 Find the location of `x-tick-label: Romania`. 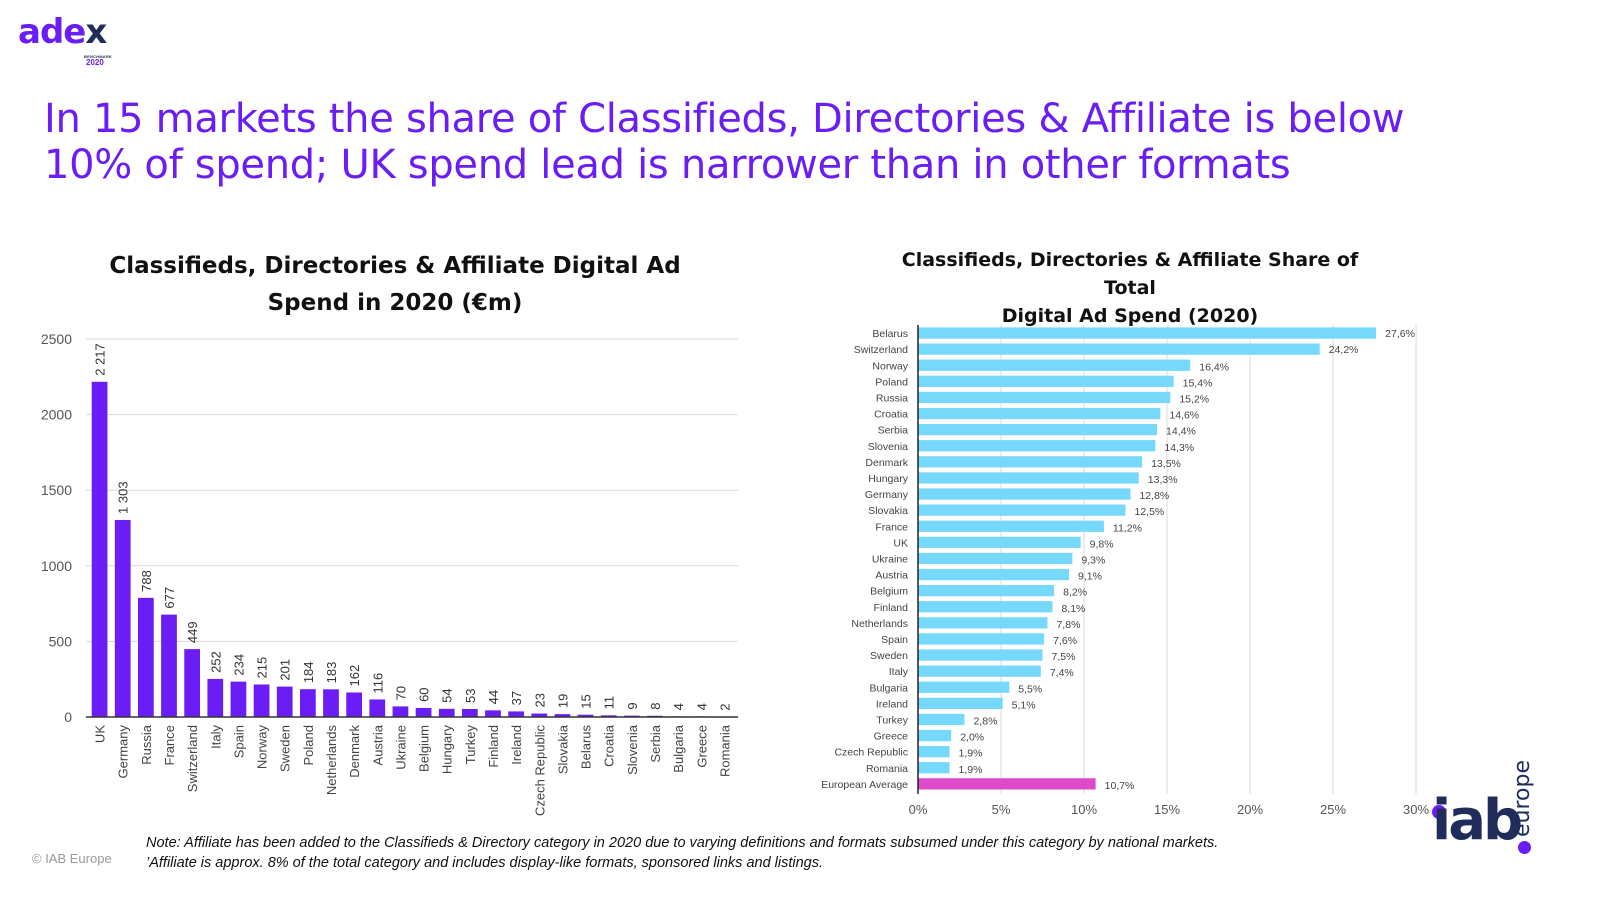

x-tick-label: Romania is located at coordinates (724, 750).